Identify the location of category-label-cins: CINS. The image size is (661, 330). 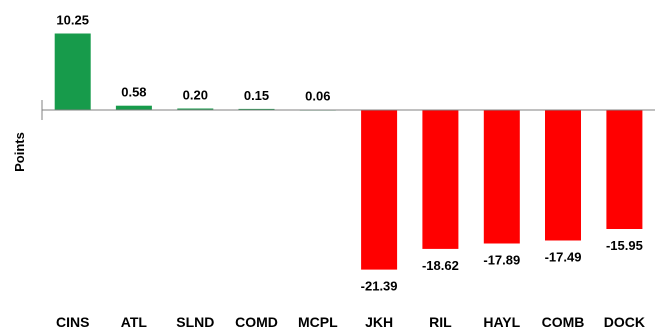
(72, 322).